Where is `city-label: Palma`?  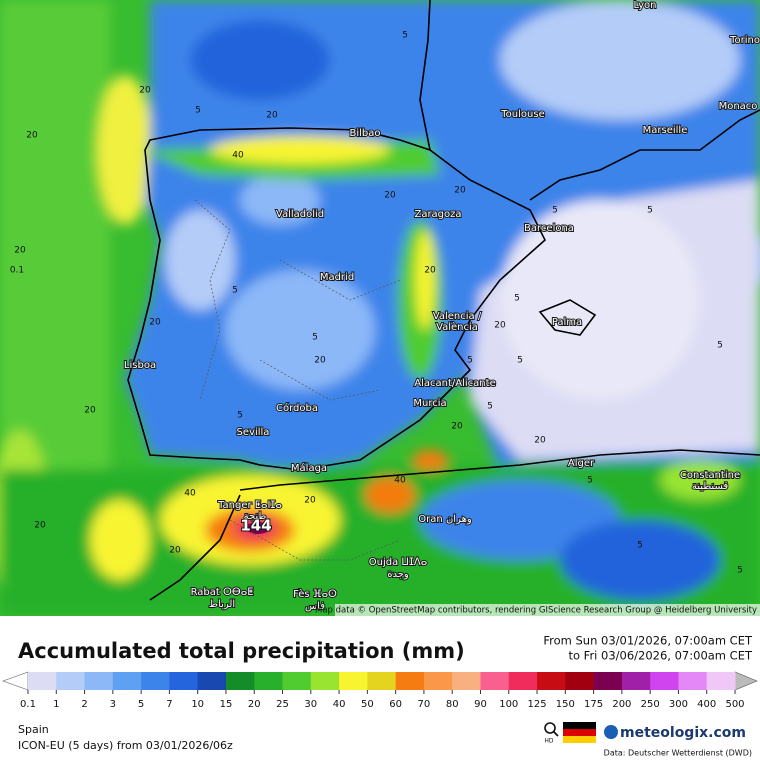
city-label: Palma is located at coordinates (567, 322).